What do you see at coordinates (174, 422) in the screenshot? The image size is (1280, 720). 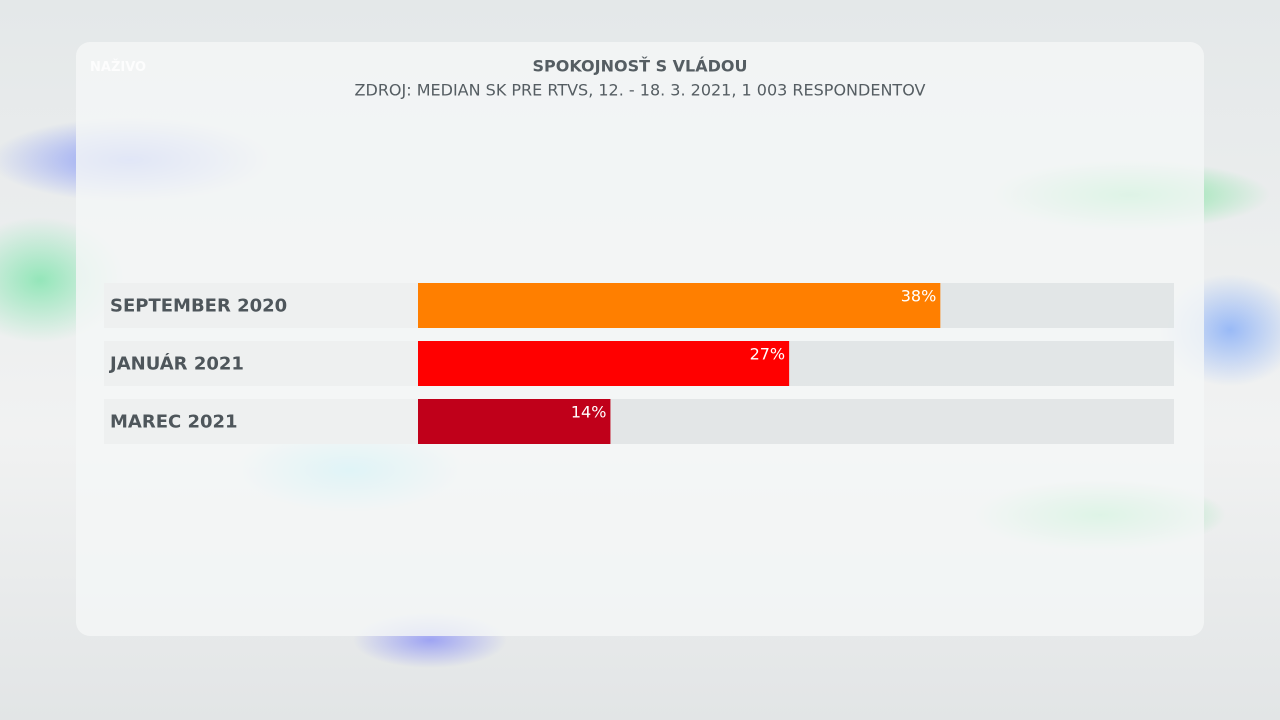 I see `category-label: MAREC 2021` at bounding box center [174, 422].